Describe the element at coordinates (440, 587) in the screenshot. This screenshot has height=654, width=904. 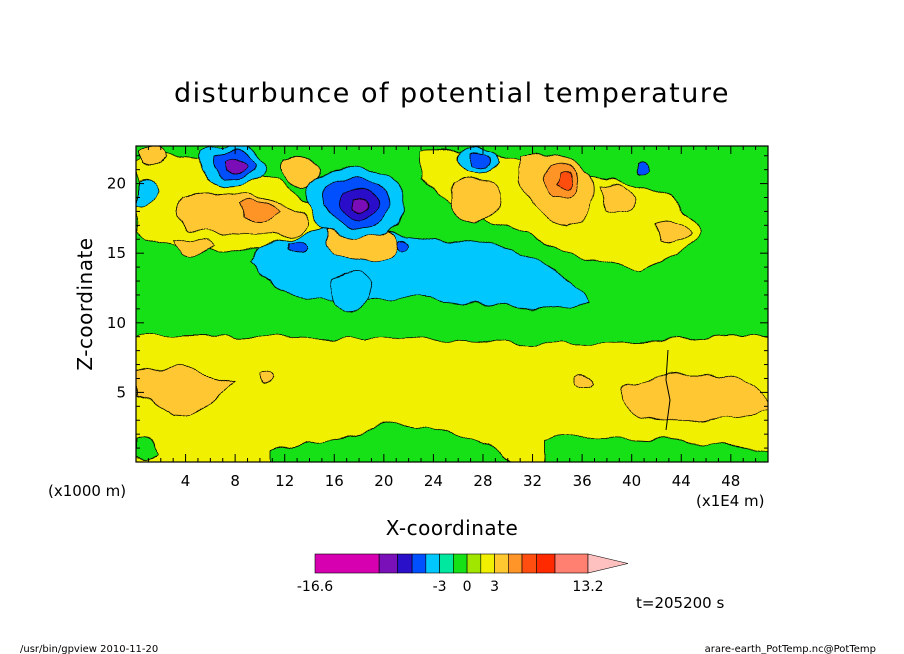
I see `colorbar-label: -3` at that location.